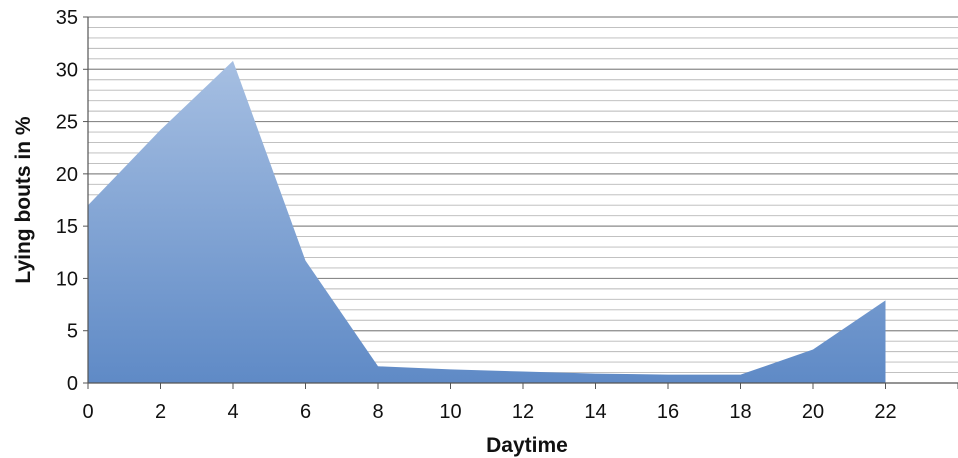 This screenshot has height=458, width=958. What do you see at coordinates (450, 412) in the screenshot?
I see `x-tick-label: 10` at bounding box center [450, 412].